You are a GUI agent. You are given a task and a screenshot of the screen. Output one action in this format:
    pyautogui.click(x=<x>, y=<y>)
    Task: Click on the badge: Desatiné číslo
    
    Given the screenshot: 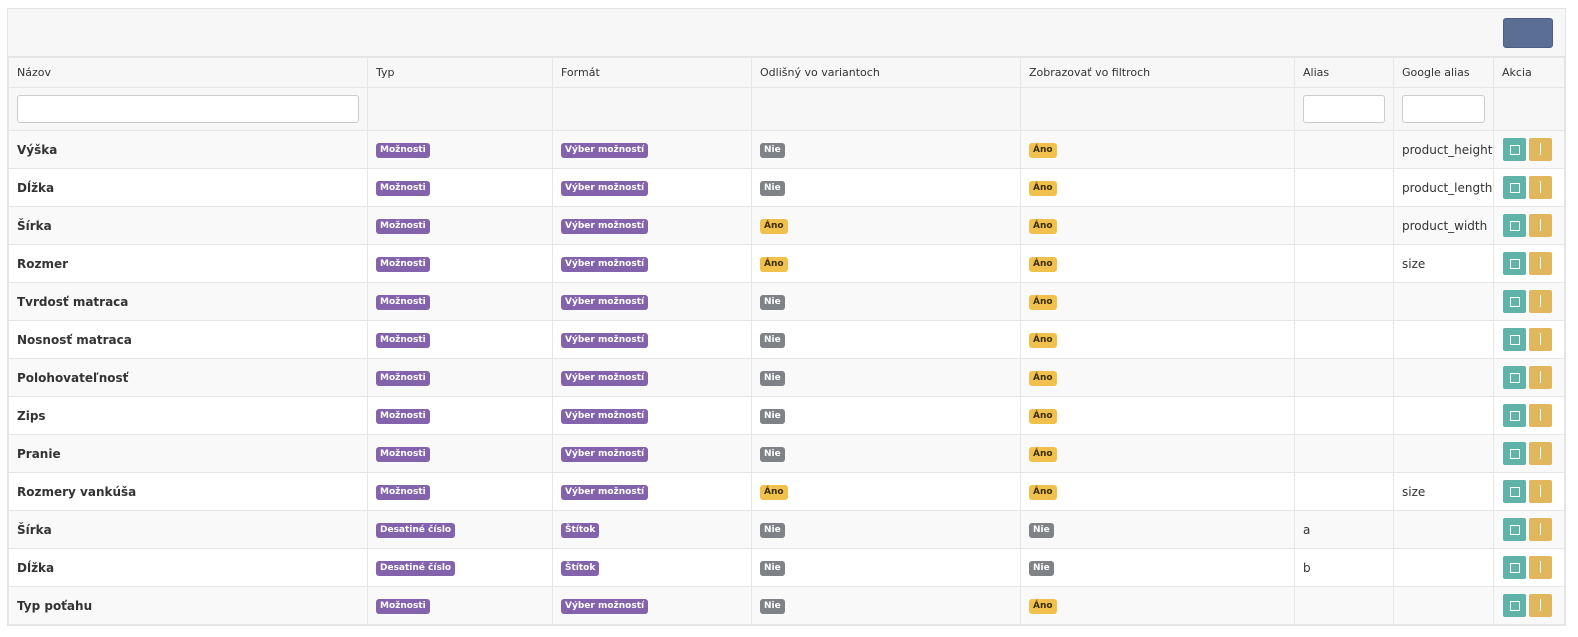 What is the action you would take?
    pyautogui.click(x=416, y=530)
    